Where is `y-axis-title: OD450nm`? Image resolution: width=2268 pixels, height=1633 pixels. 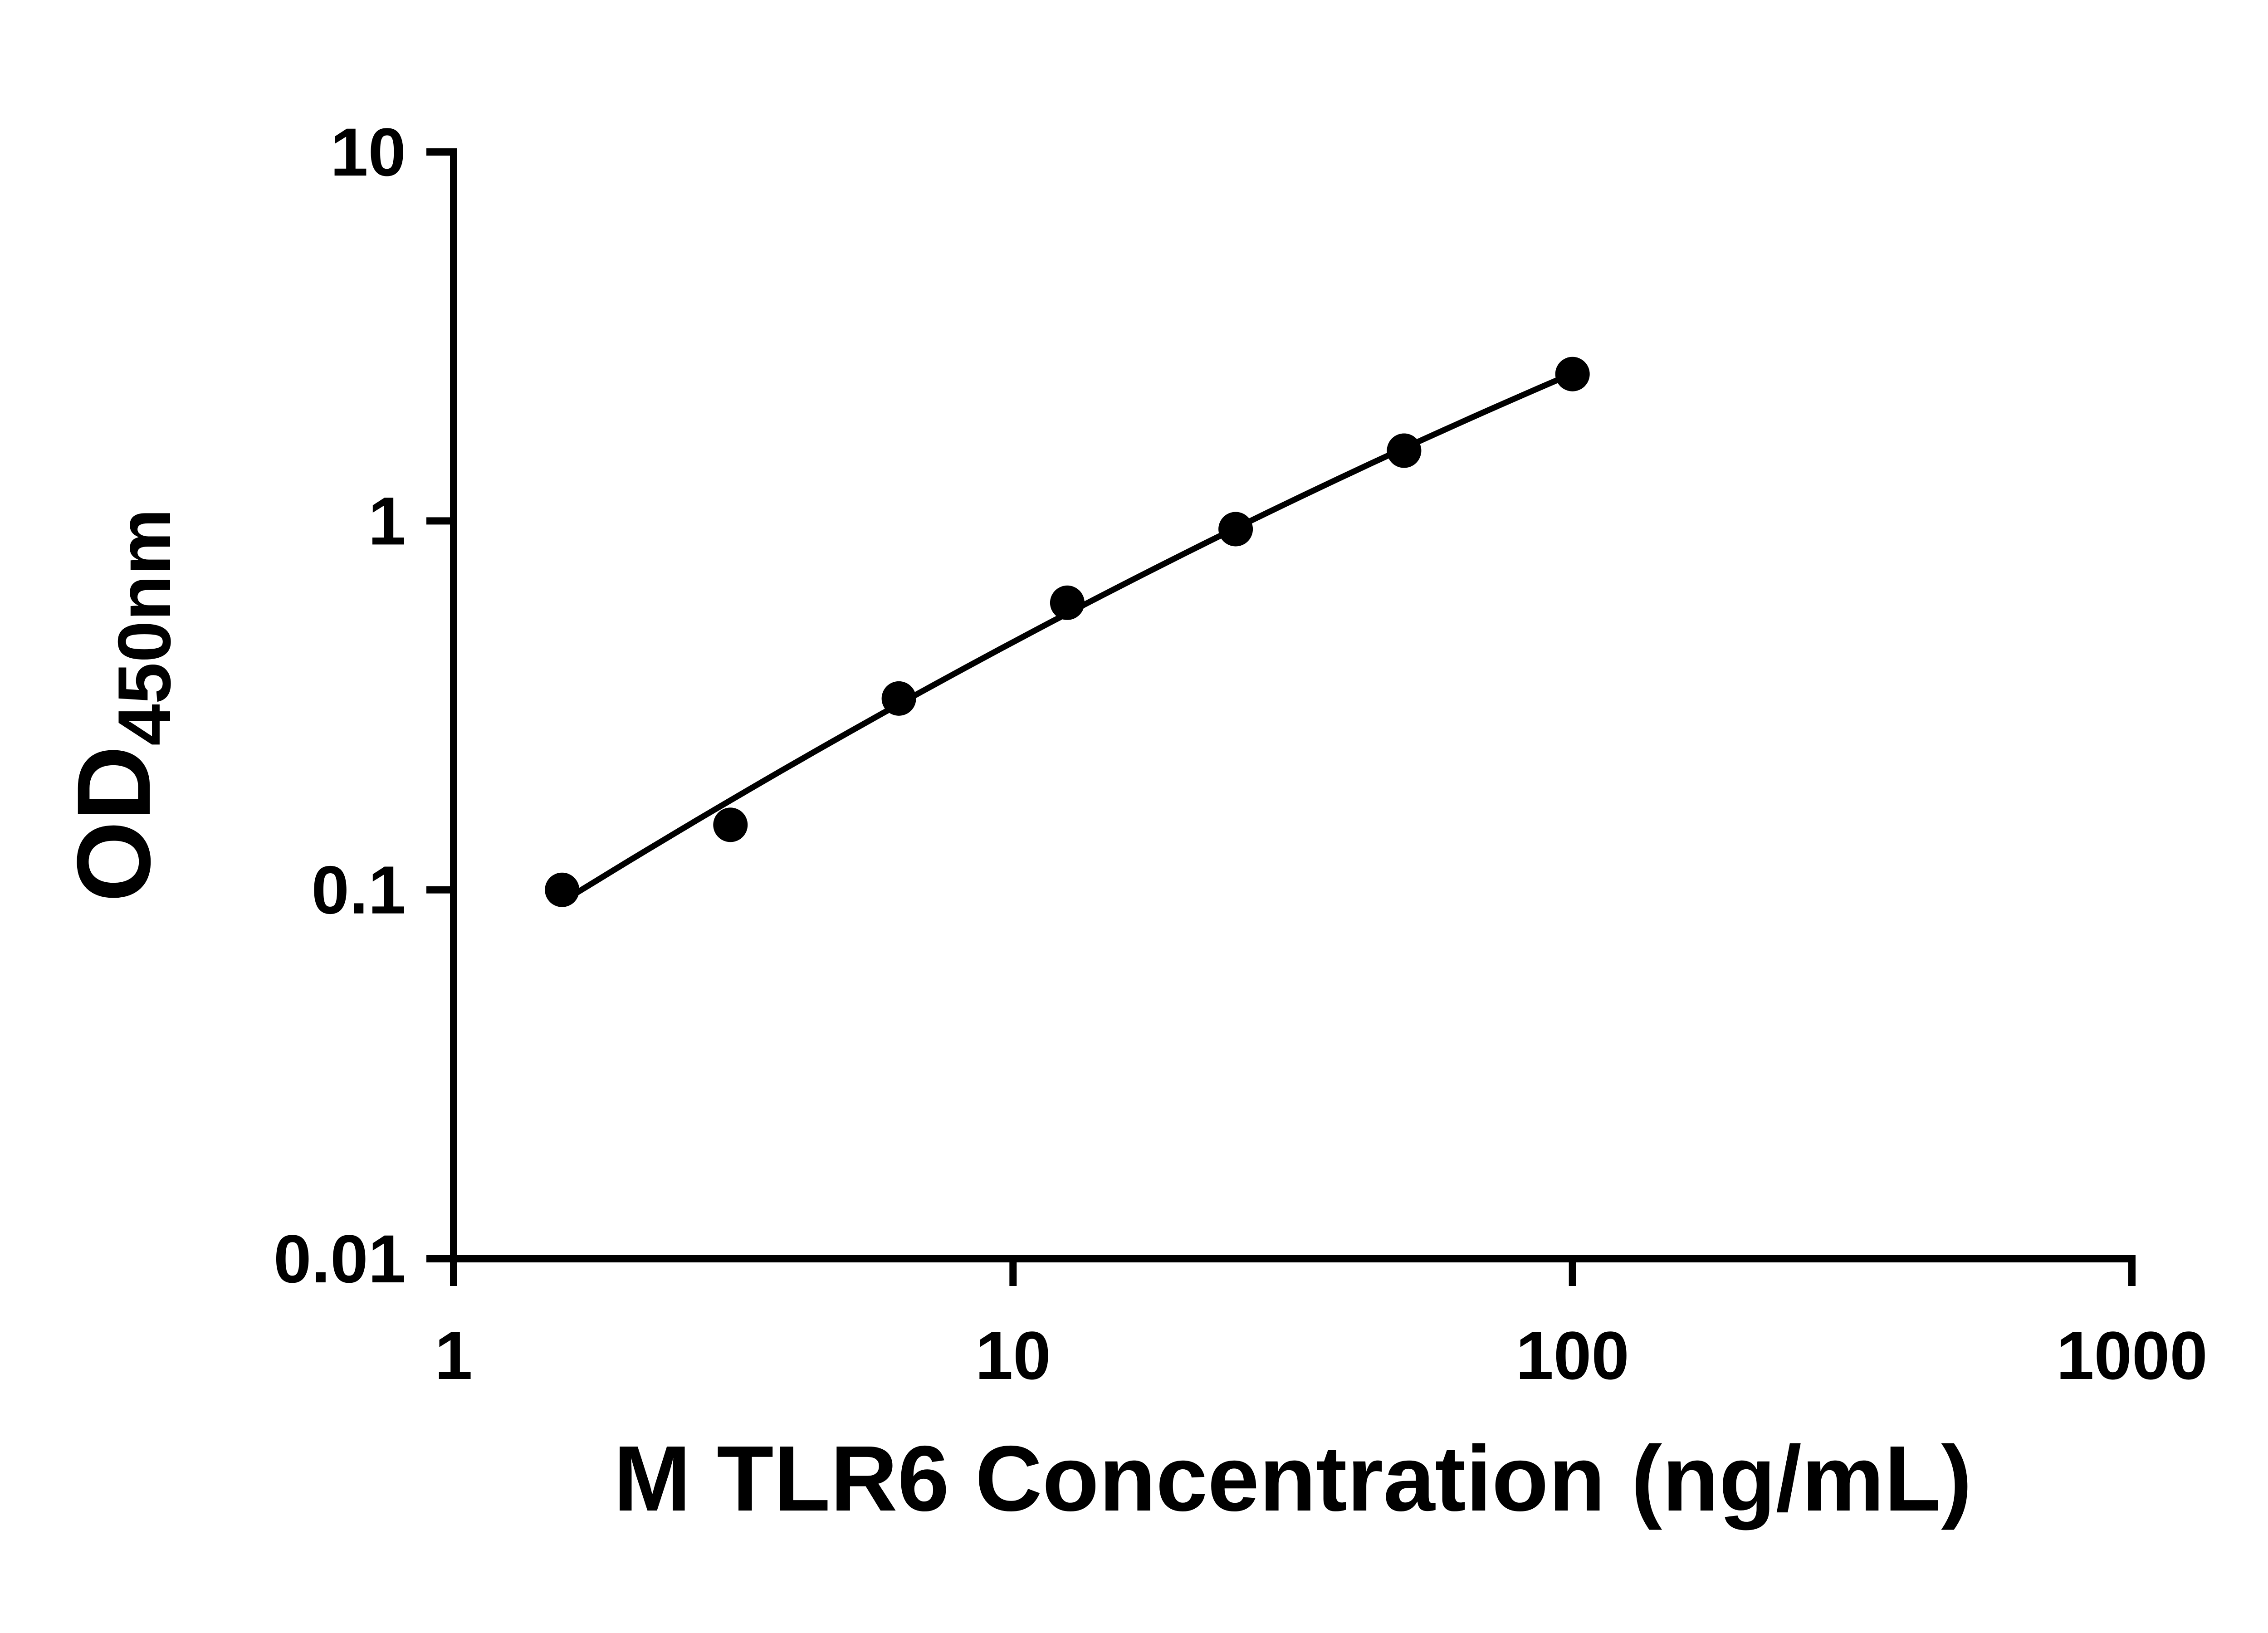 y-axis-title: OD450nm is located at coordinates (121, 705).